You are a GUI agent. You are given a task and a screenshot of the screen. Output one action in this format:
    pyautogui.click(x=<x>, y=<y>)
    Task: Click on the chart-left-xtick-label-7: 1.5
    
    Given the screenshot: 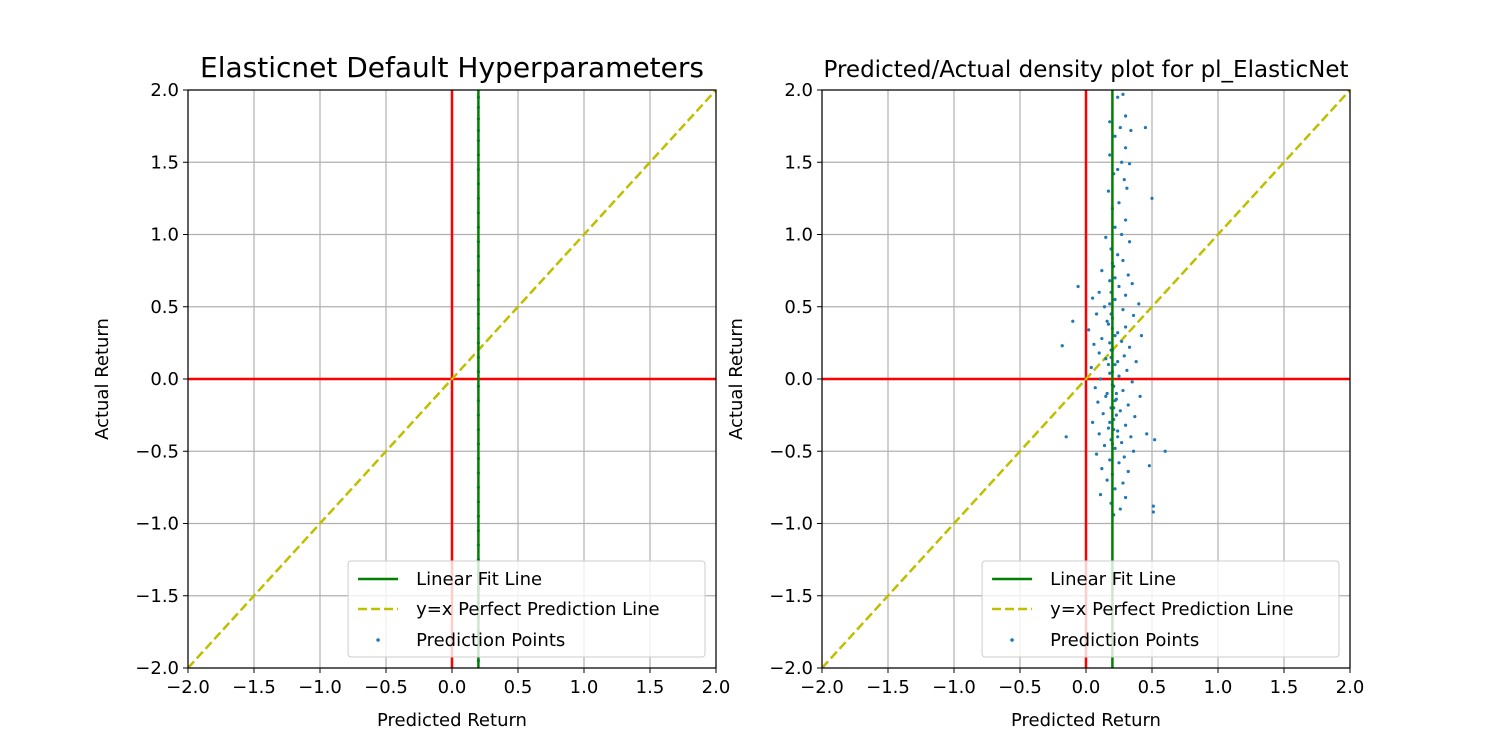 What is the action you would take?
    pyautogui.click(x=650, y=687)
    